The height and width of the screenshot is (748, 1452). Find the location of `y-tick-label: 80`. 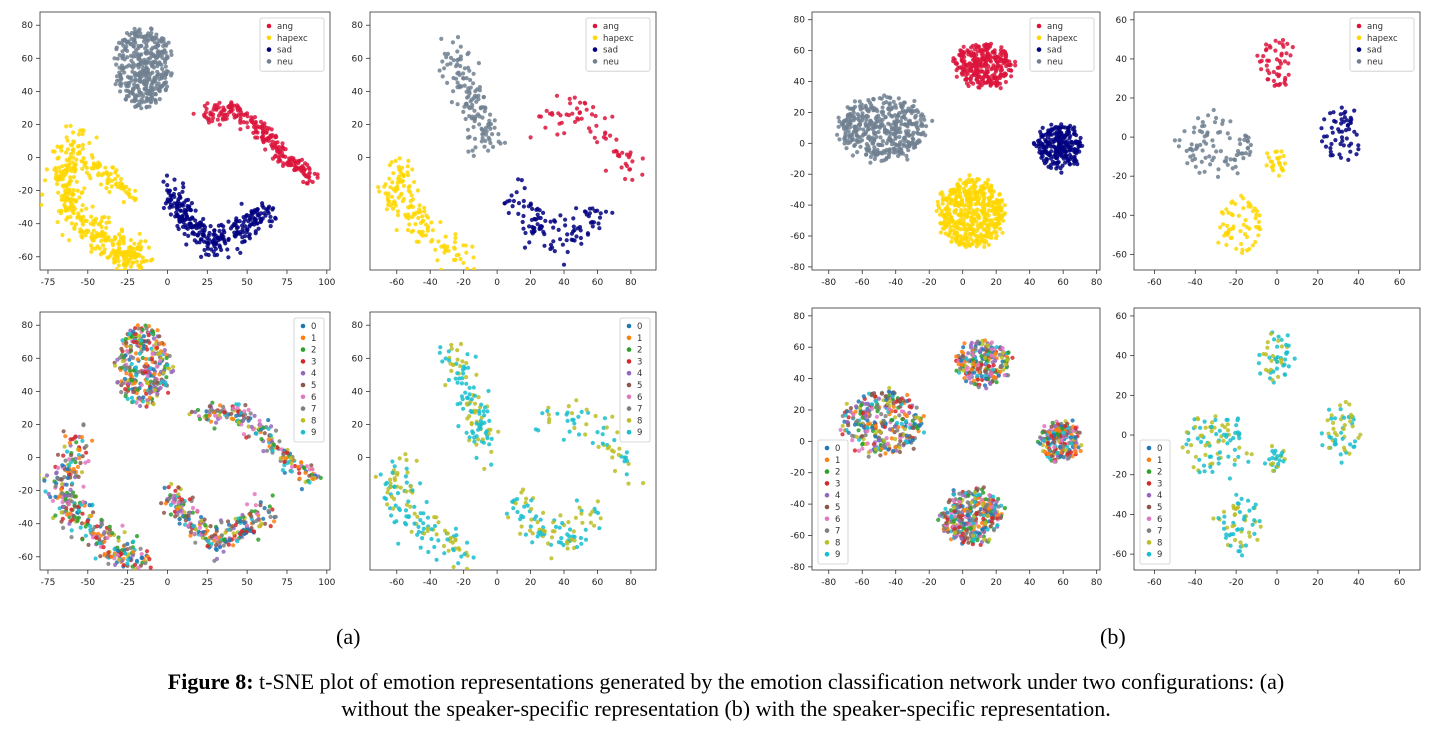

y-tick-label: 80 is located at coordinates (28, 326).